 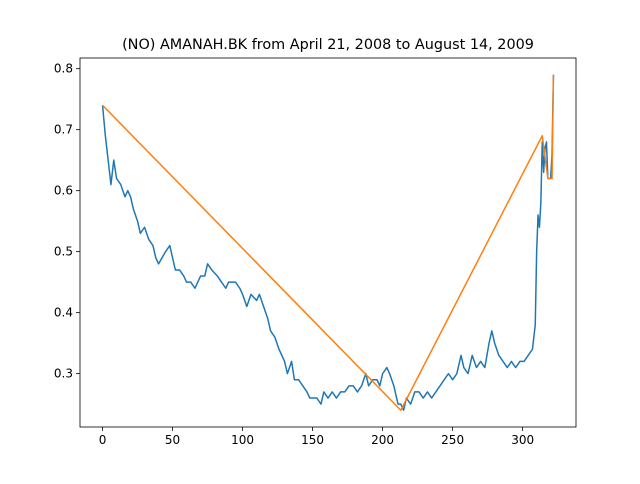 I want to click on y-tick-label: 0.3, so click(x=63, y=374).